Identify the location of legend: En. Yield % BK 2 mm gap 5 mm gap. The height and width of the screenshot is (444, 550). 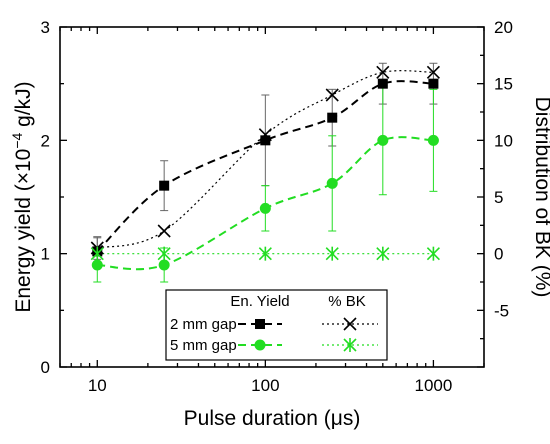
(276, 325).